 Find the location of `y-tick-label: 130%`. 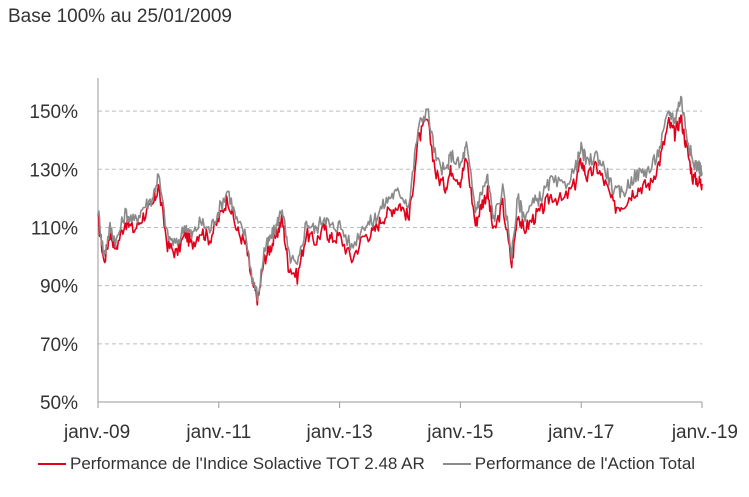

y-tick-label: 130% is located at coordinates (53, 170).